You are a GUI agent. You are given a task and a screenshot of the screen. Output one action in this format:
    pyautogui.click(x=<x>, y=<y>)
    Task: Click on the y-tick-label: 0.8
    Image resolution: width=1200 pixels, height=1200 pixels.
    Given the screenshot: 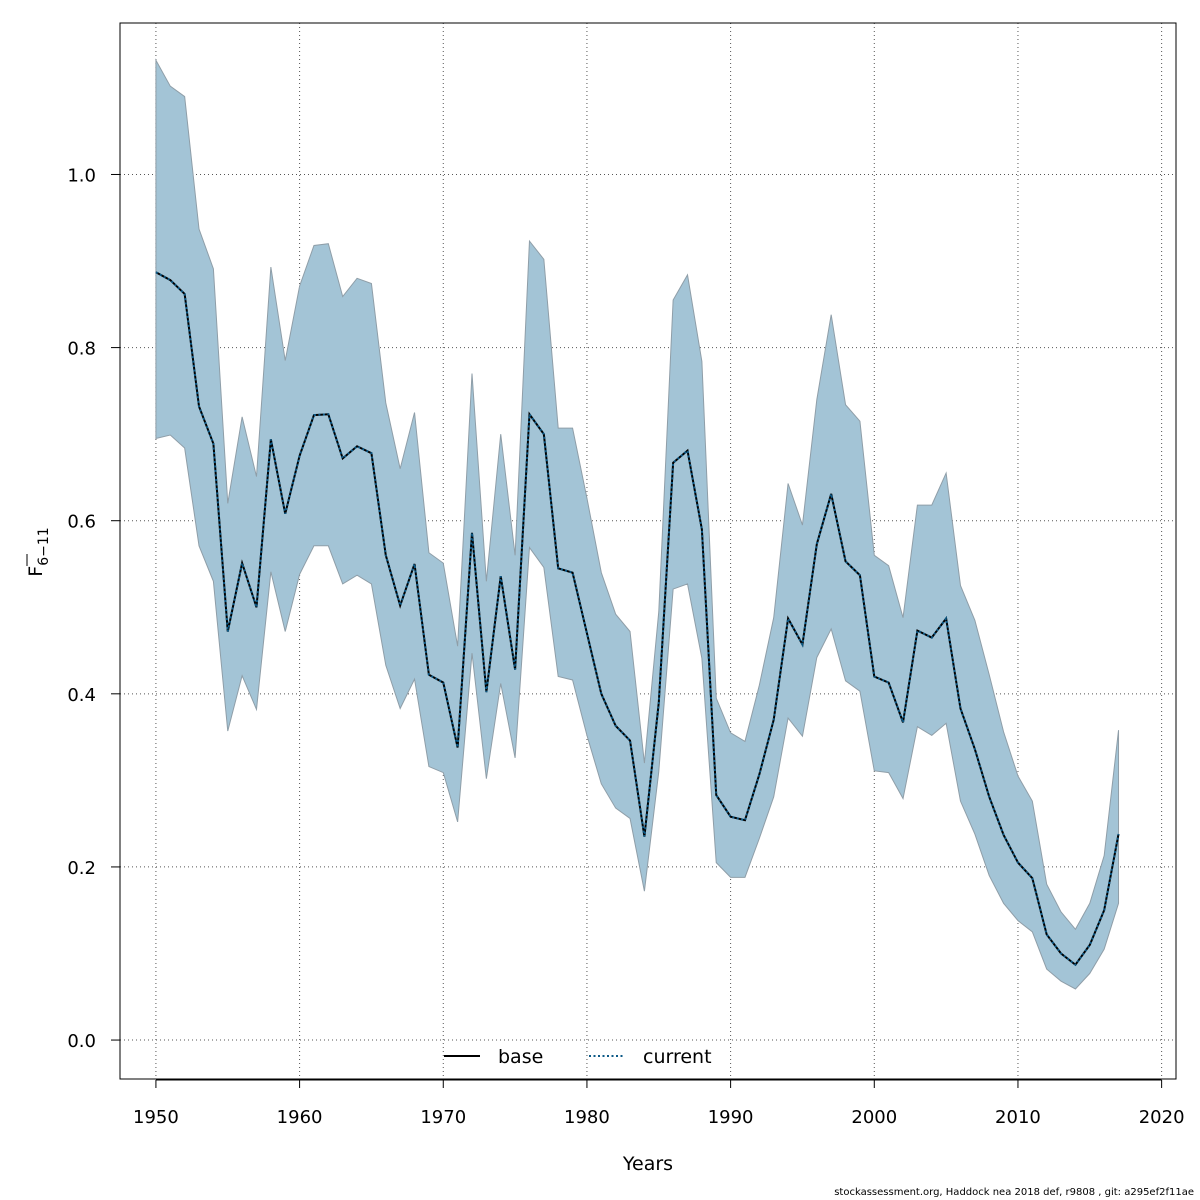 What is the action you would take?
    pyautogui.click(x=81, y=349)
    